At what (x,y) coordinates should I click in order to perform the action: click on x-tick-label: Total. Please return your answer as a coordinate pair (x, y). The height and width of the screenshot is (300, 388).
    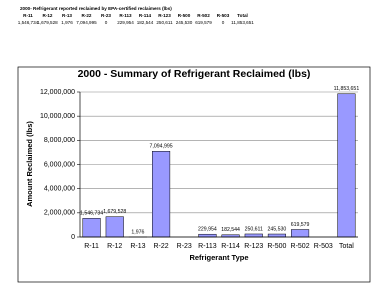
    Looking at the image, I should click on (346, 246).